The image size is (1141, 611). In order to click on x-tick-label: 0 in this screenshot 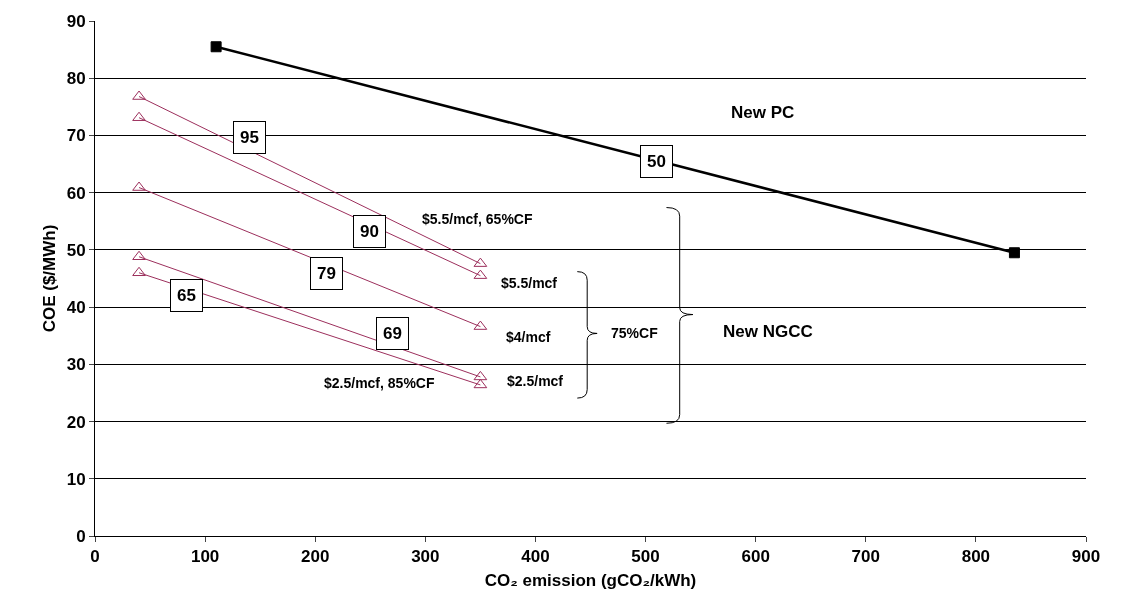, I will do `click(95, 557)`.